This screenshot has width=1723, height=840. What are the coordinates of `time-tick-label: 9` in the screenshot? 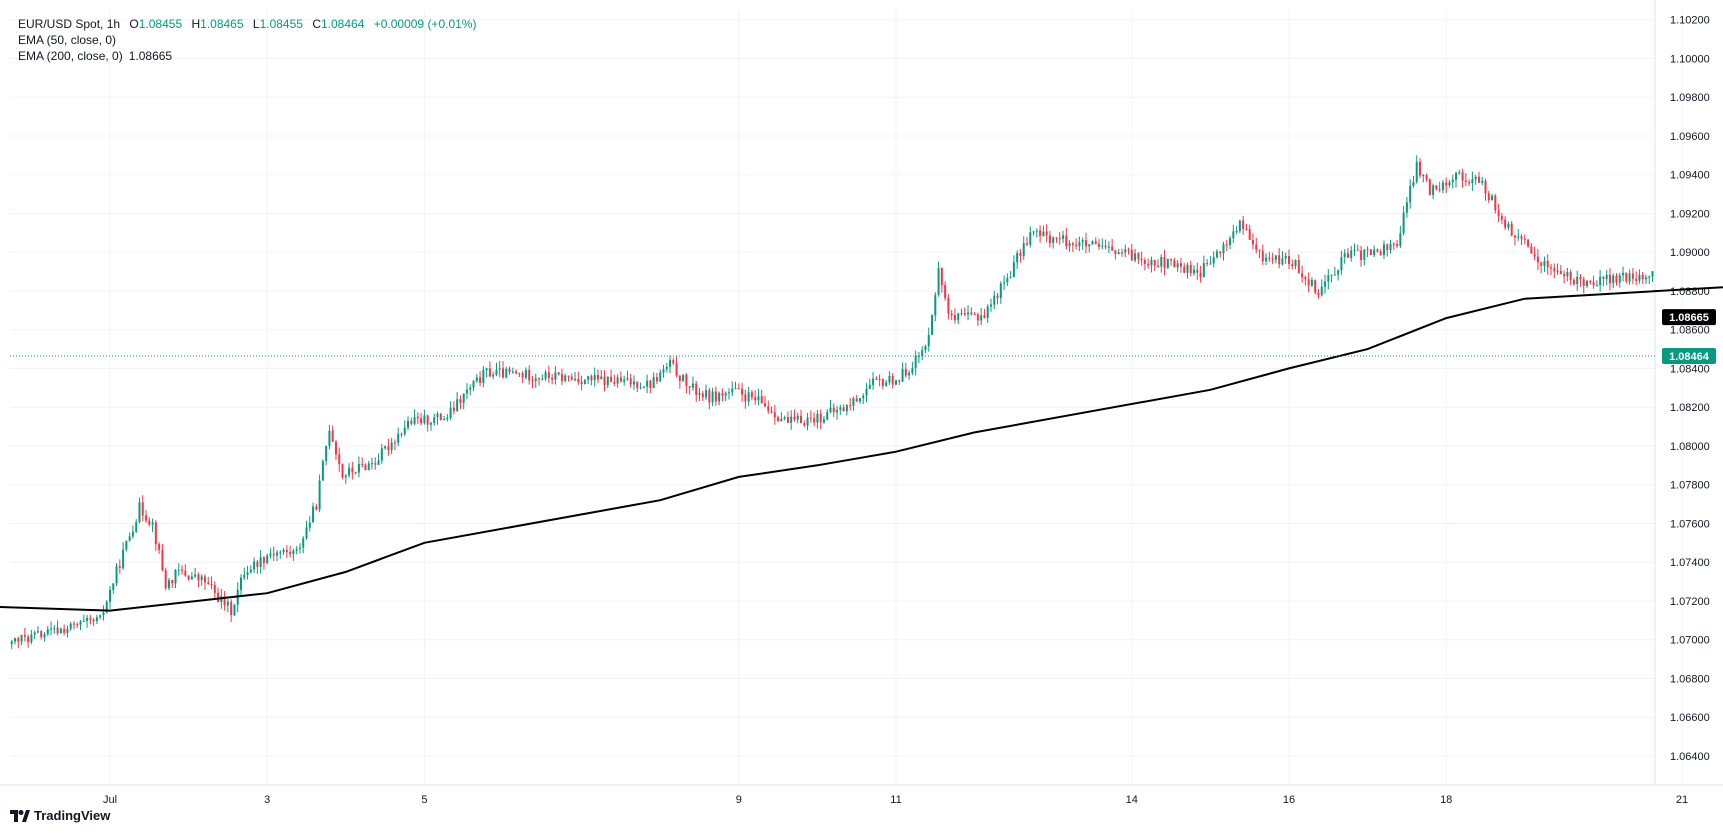 It's located at (739, 800).